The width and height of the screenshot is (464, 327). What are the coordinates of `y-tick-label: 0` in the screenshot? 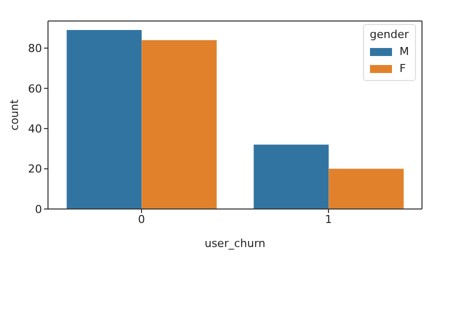 It's located at (38, 209).